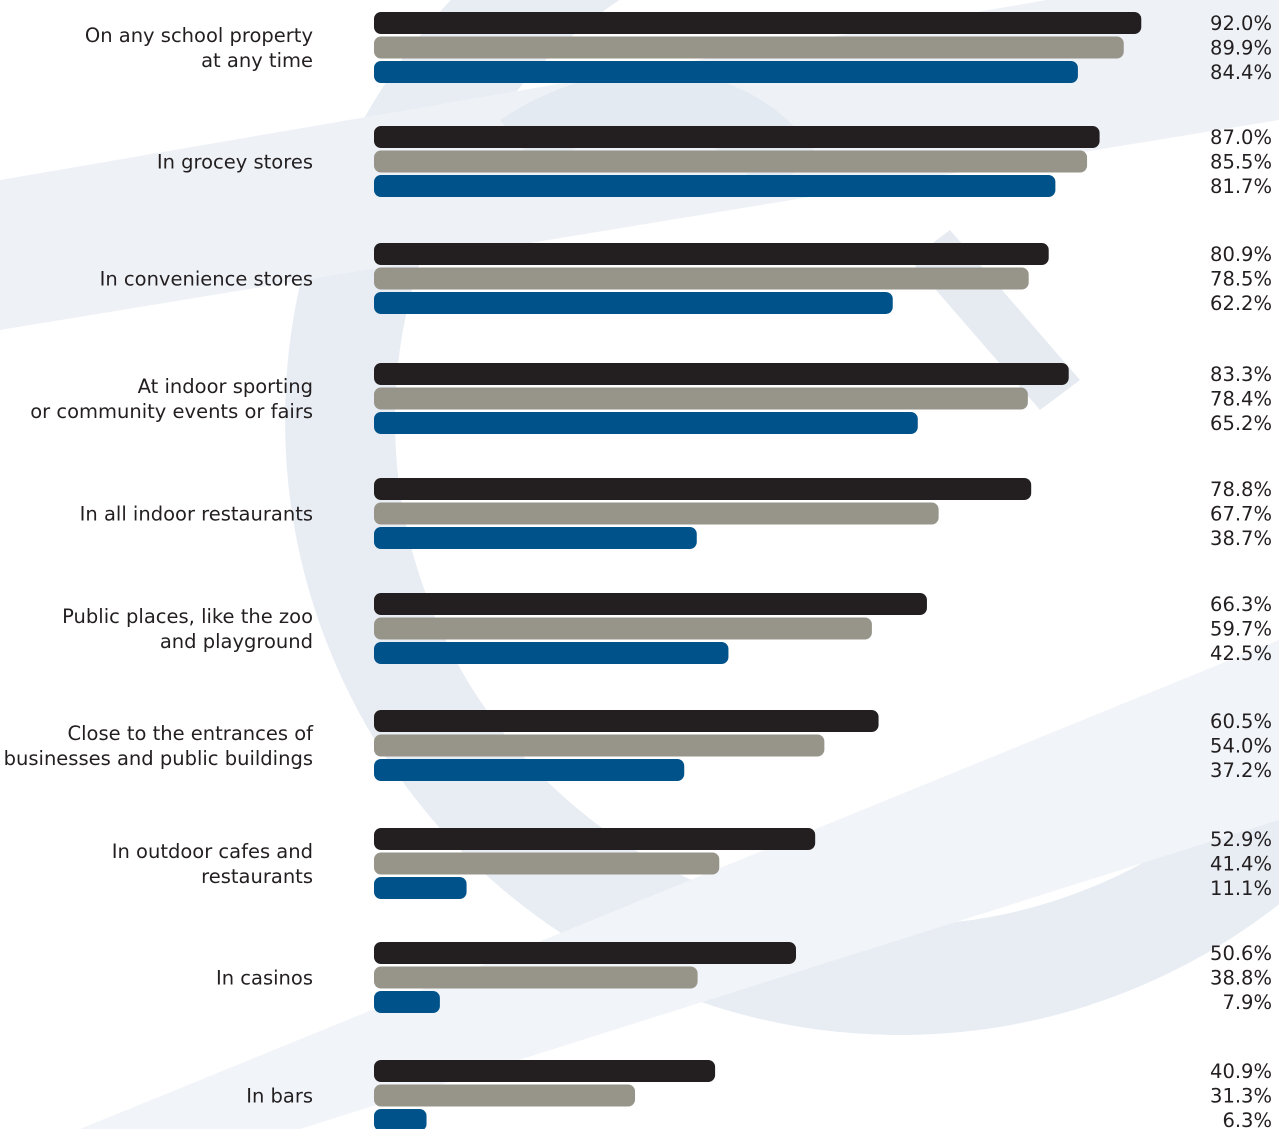 Image resolution: width=1279 pixels, height=1129 pixels. What do you see at coordinates (171, 411) in the screenshot?
I see `category-label: or community events or fairs` at bounding box center [171, 411].